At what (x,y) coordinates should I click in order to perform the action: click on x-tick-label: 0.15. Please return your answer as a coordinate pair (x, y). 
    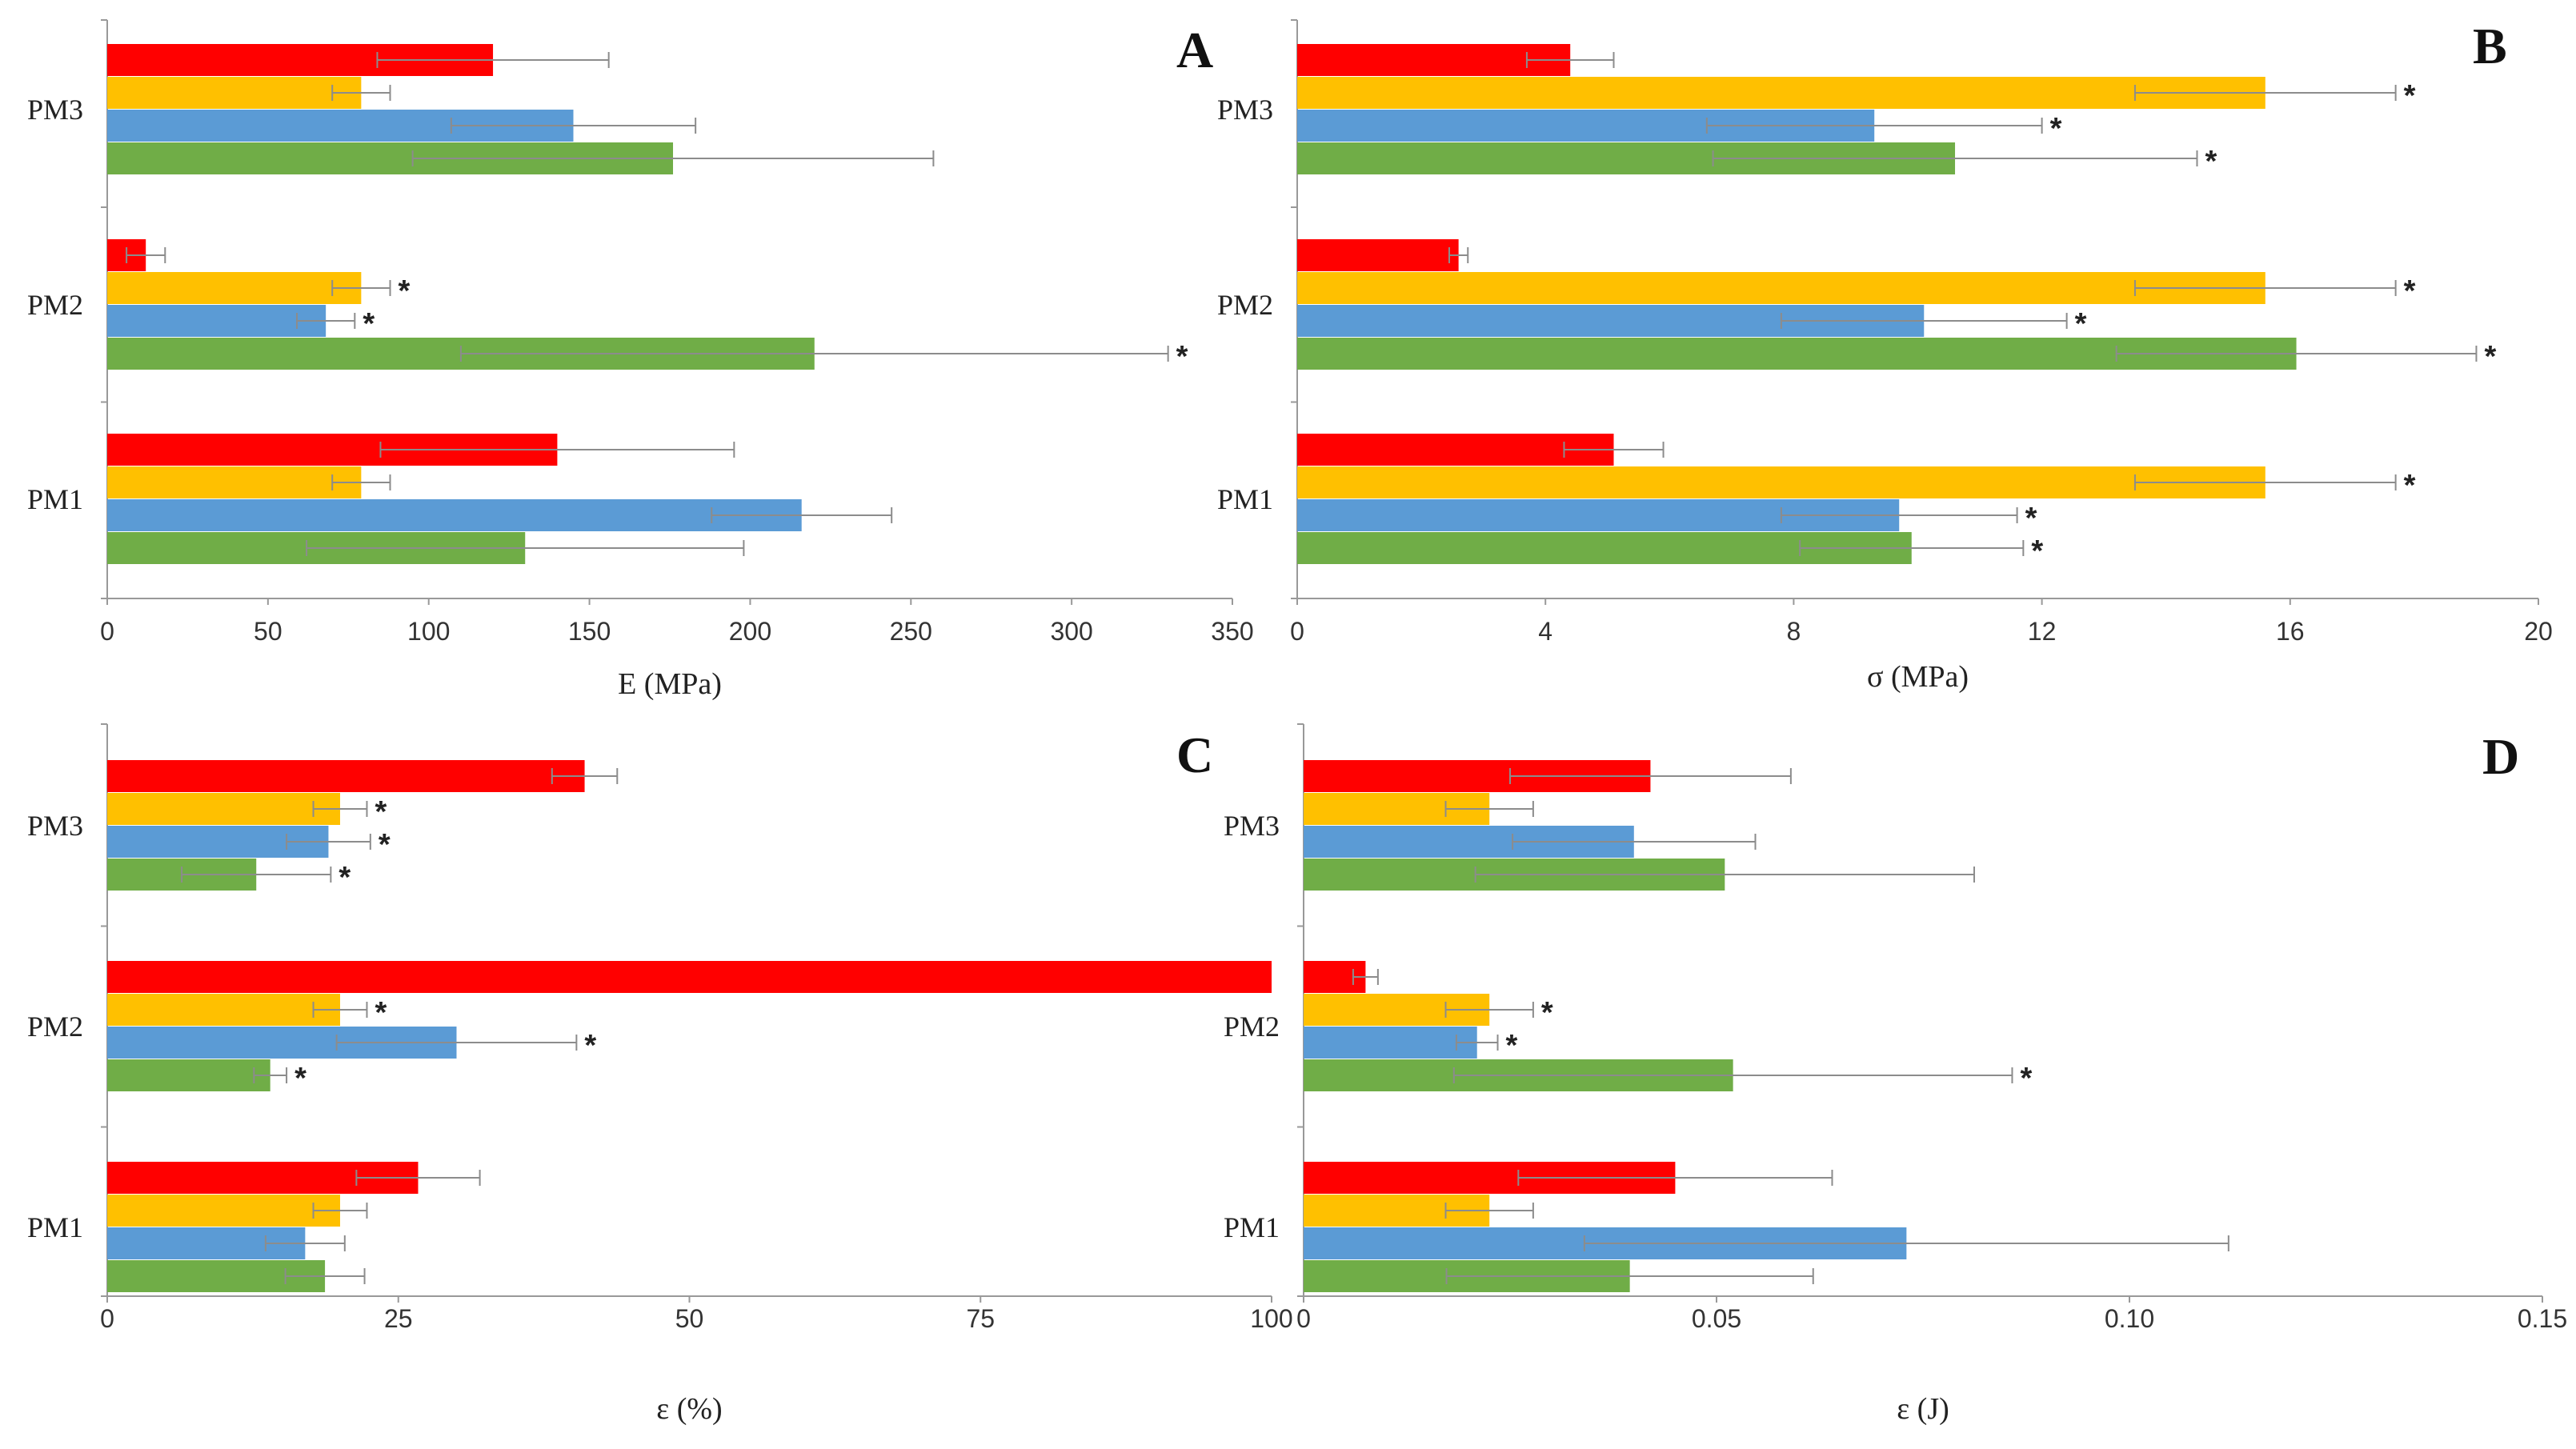
    Looking at the image, I should click on (2542, 1318).